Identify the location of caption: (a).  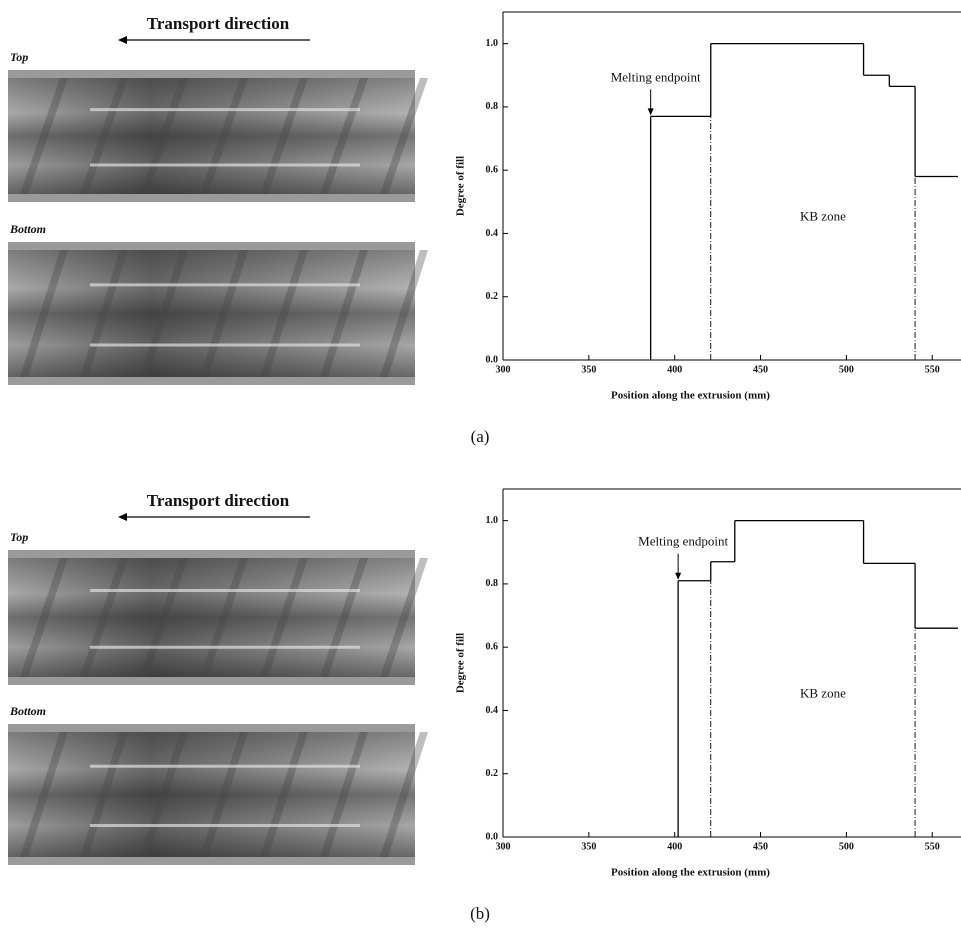
(480, 436).